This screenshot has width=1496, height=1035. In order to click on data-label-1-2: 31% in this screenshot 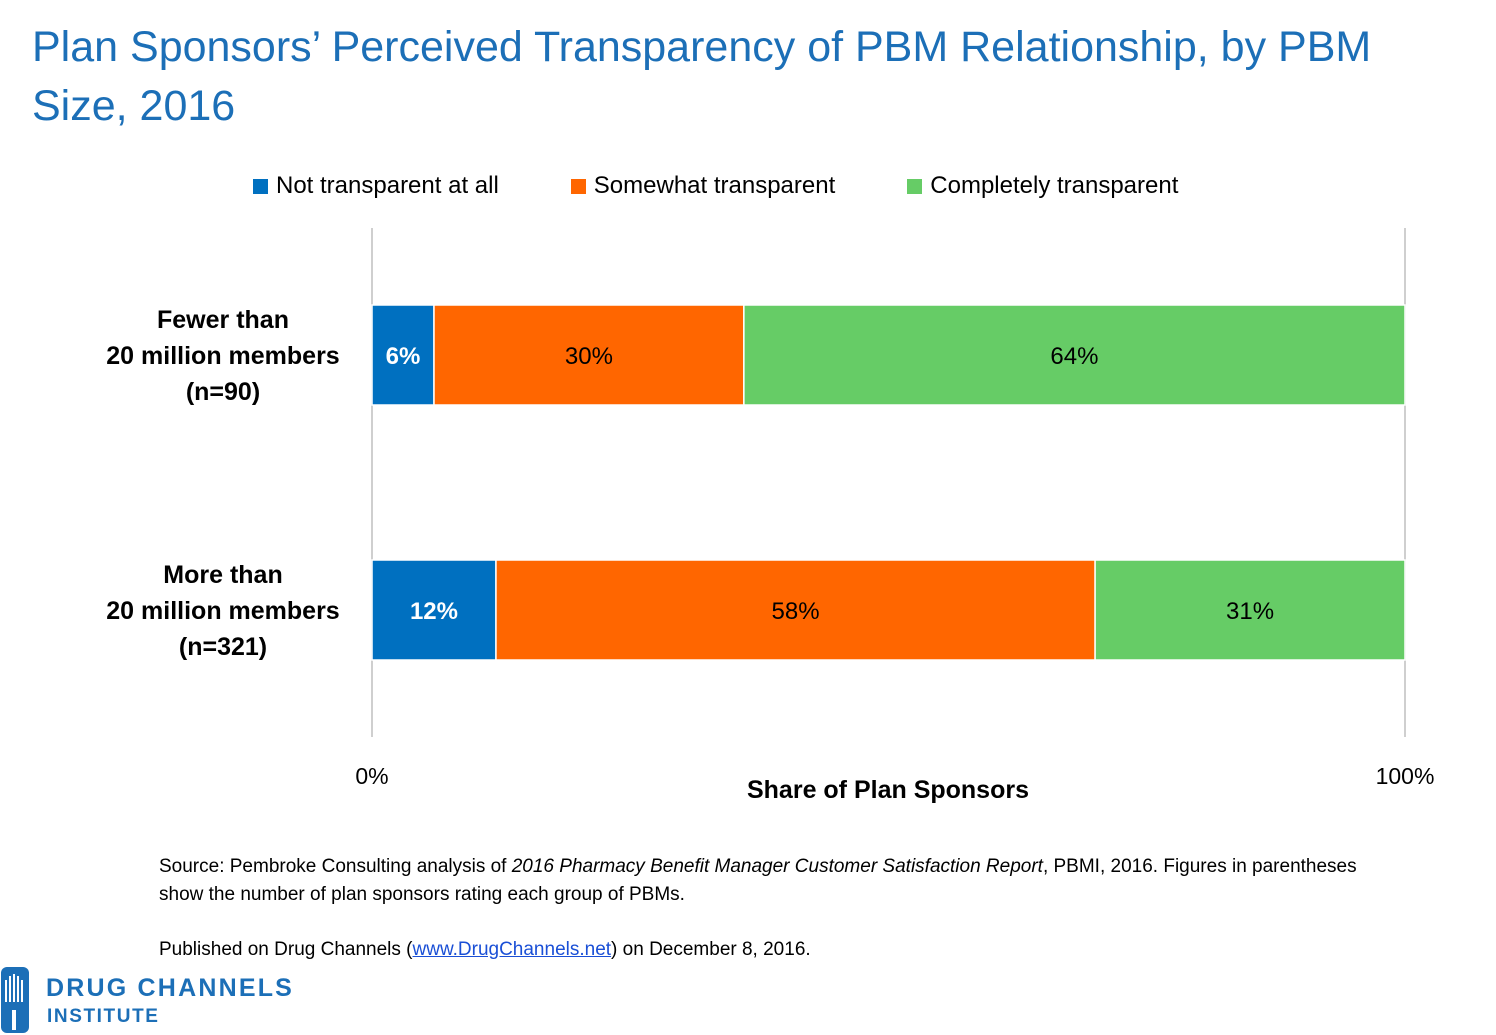, I will do `click(1250, 611)`.